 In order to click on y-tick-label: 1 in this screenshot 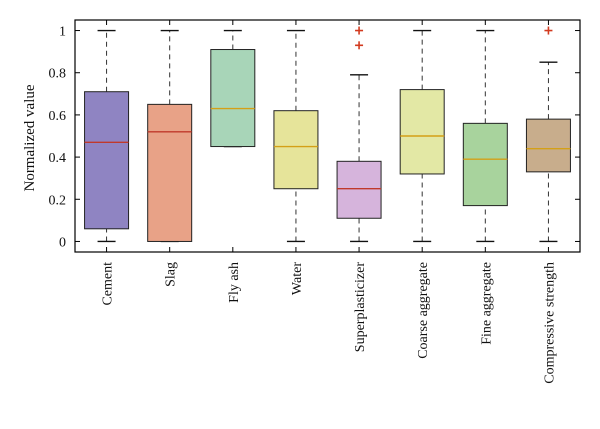, I will do `click(62, 32)`.